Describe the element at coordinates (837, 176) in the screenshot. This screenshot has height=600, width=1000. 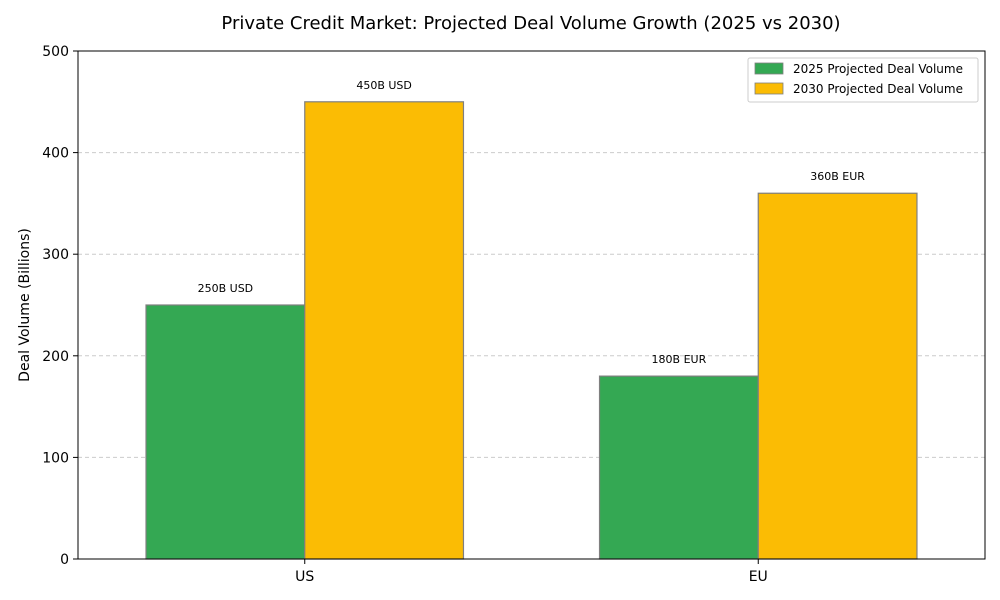
I see `data-label-eu-2030: 360B EUR` at that location.